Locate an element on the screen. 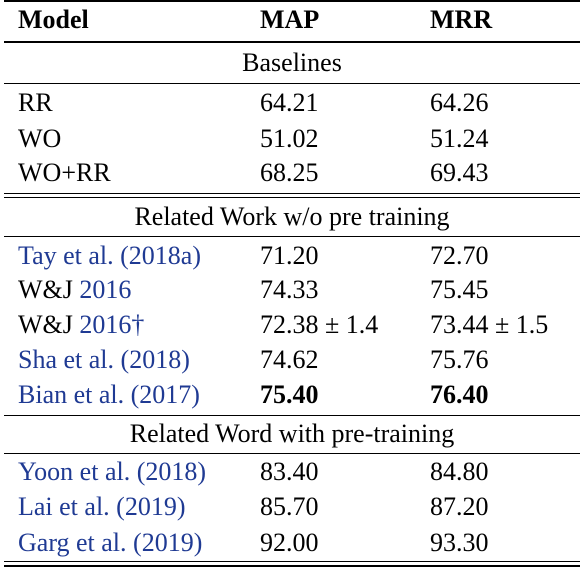 This screenshot has width=584, height=570. table-row: Sha et al. (2018) 74.62 75.76 is located at coordinates (292, 360).